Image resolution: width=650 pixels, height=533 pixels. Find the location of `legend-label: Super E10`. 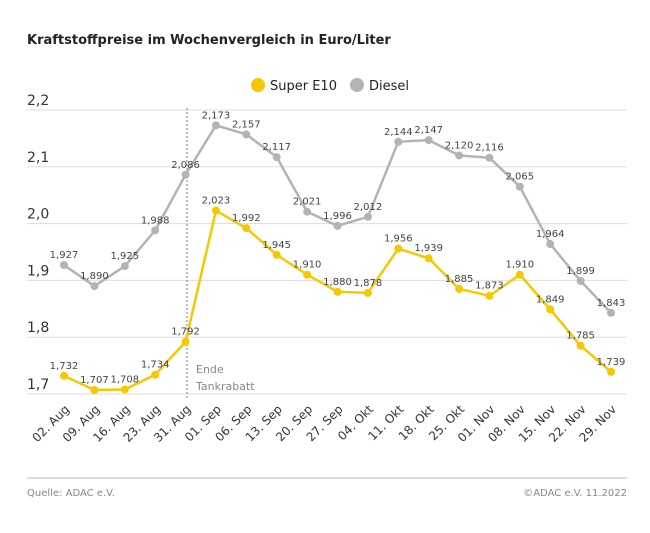

legend-label: Super E10 is located at coordinates (303, 86).